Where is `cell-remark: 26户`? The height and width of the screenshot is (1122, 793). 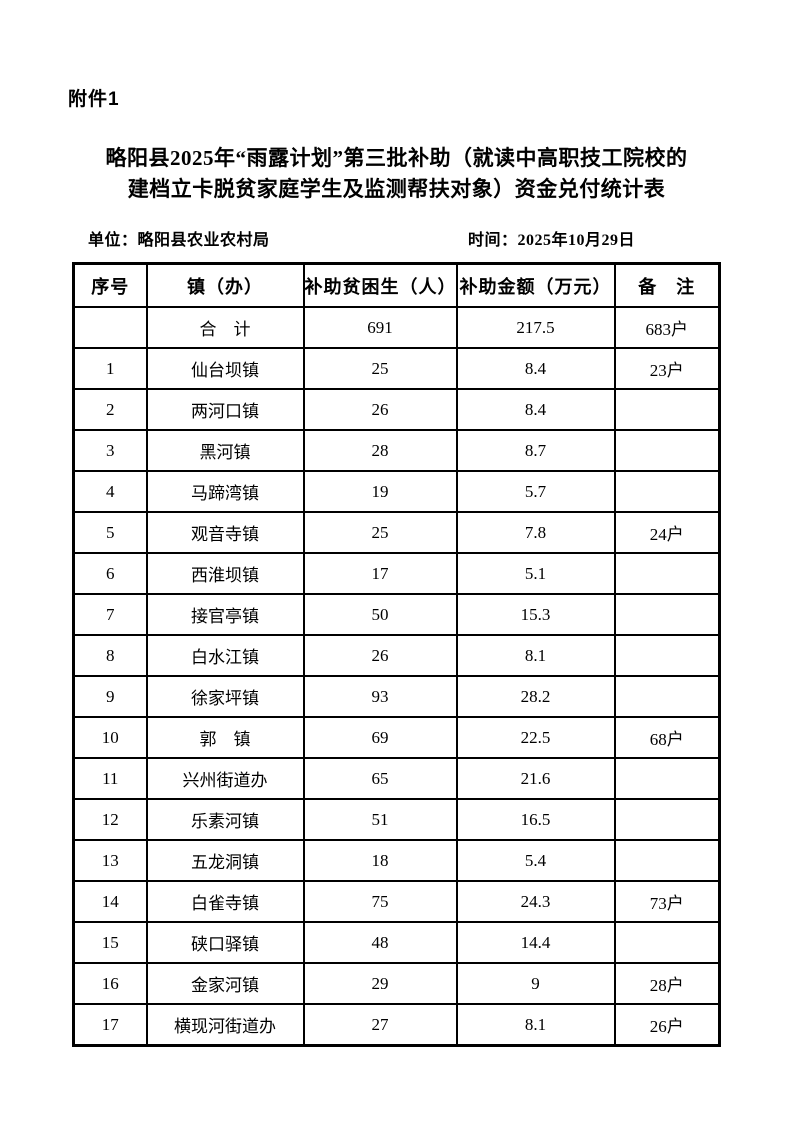 cell-remark: 26户 is located at coordinates (667, 1025).